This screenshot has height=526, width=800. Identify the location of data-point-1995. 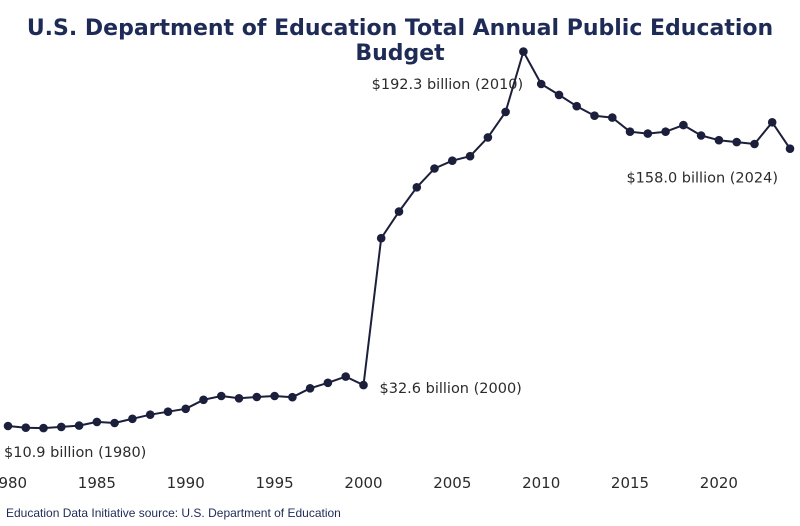
(274, 396).